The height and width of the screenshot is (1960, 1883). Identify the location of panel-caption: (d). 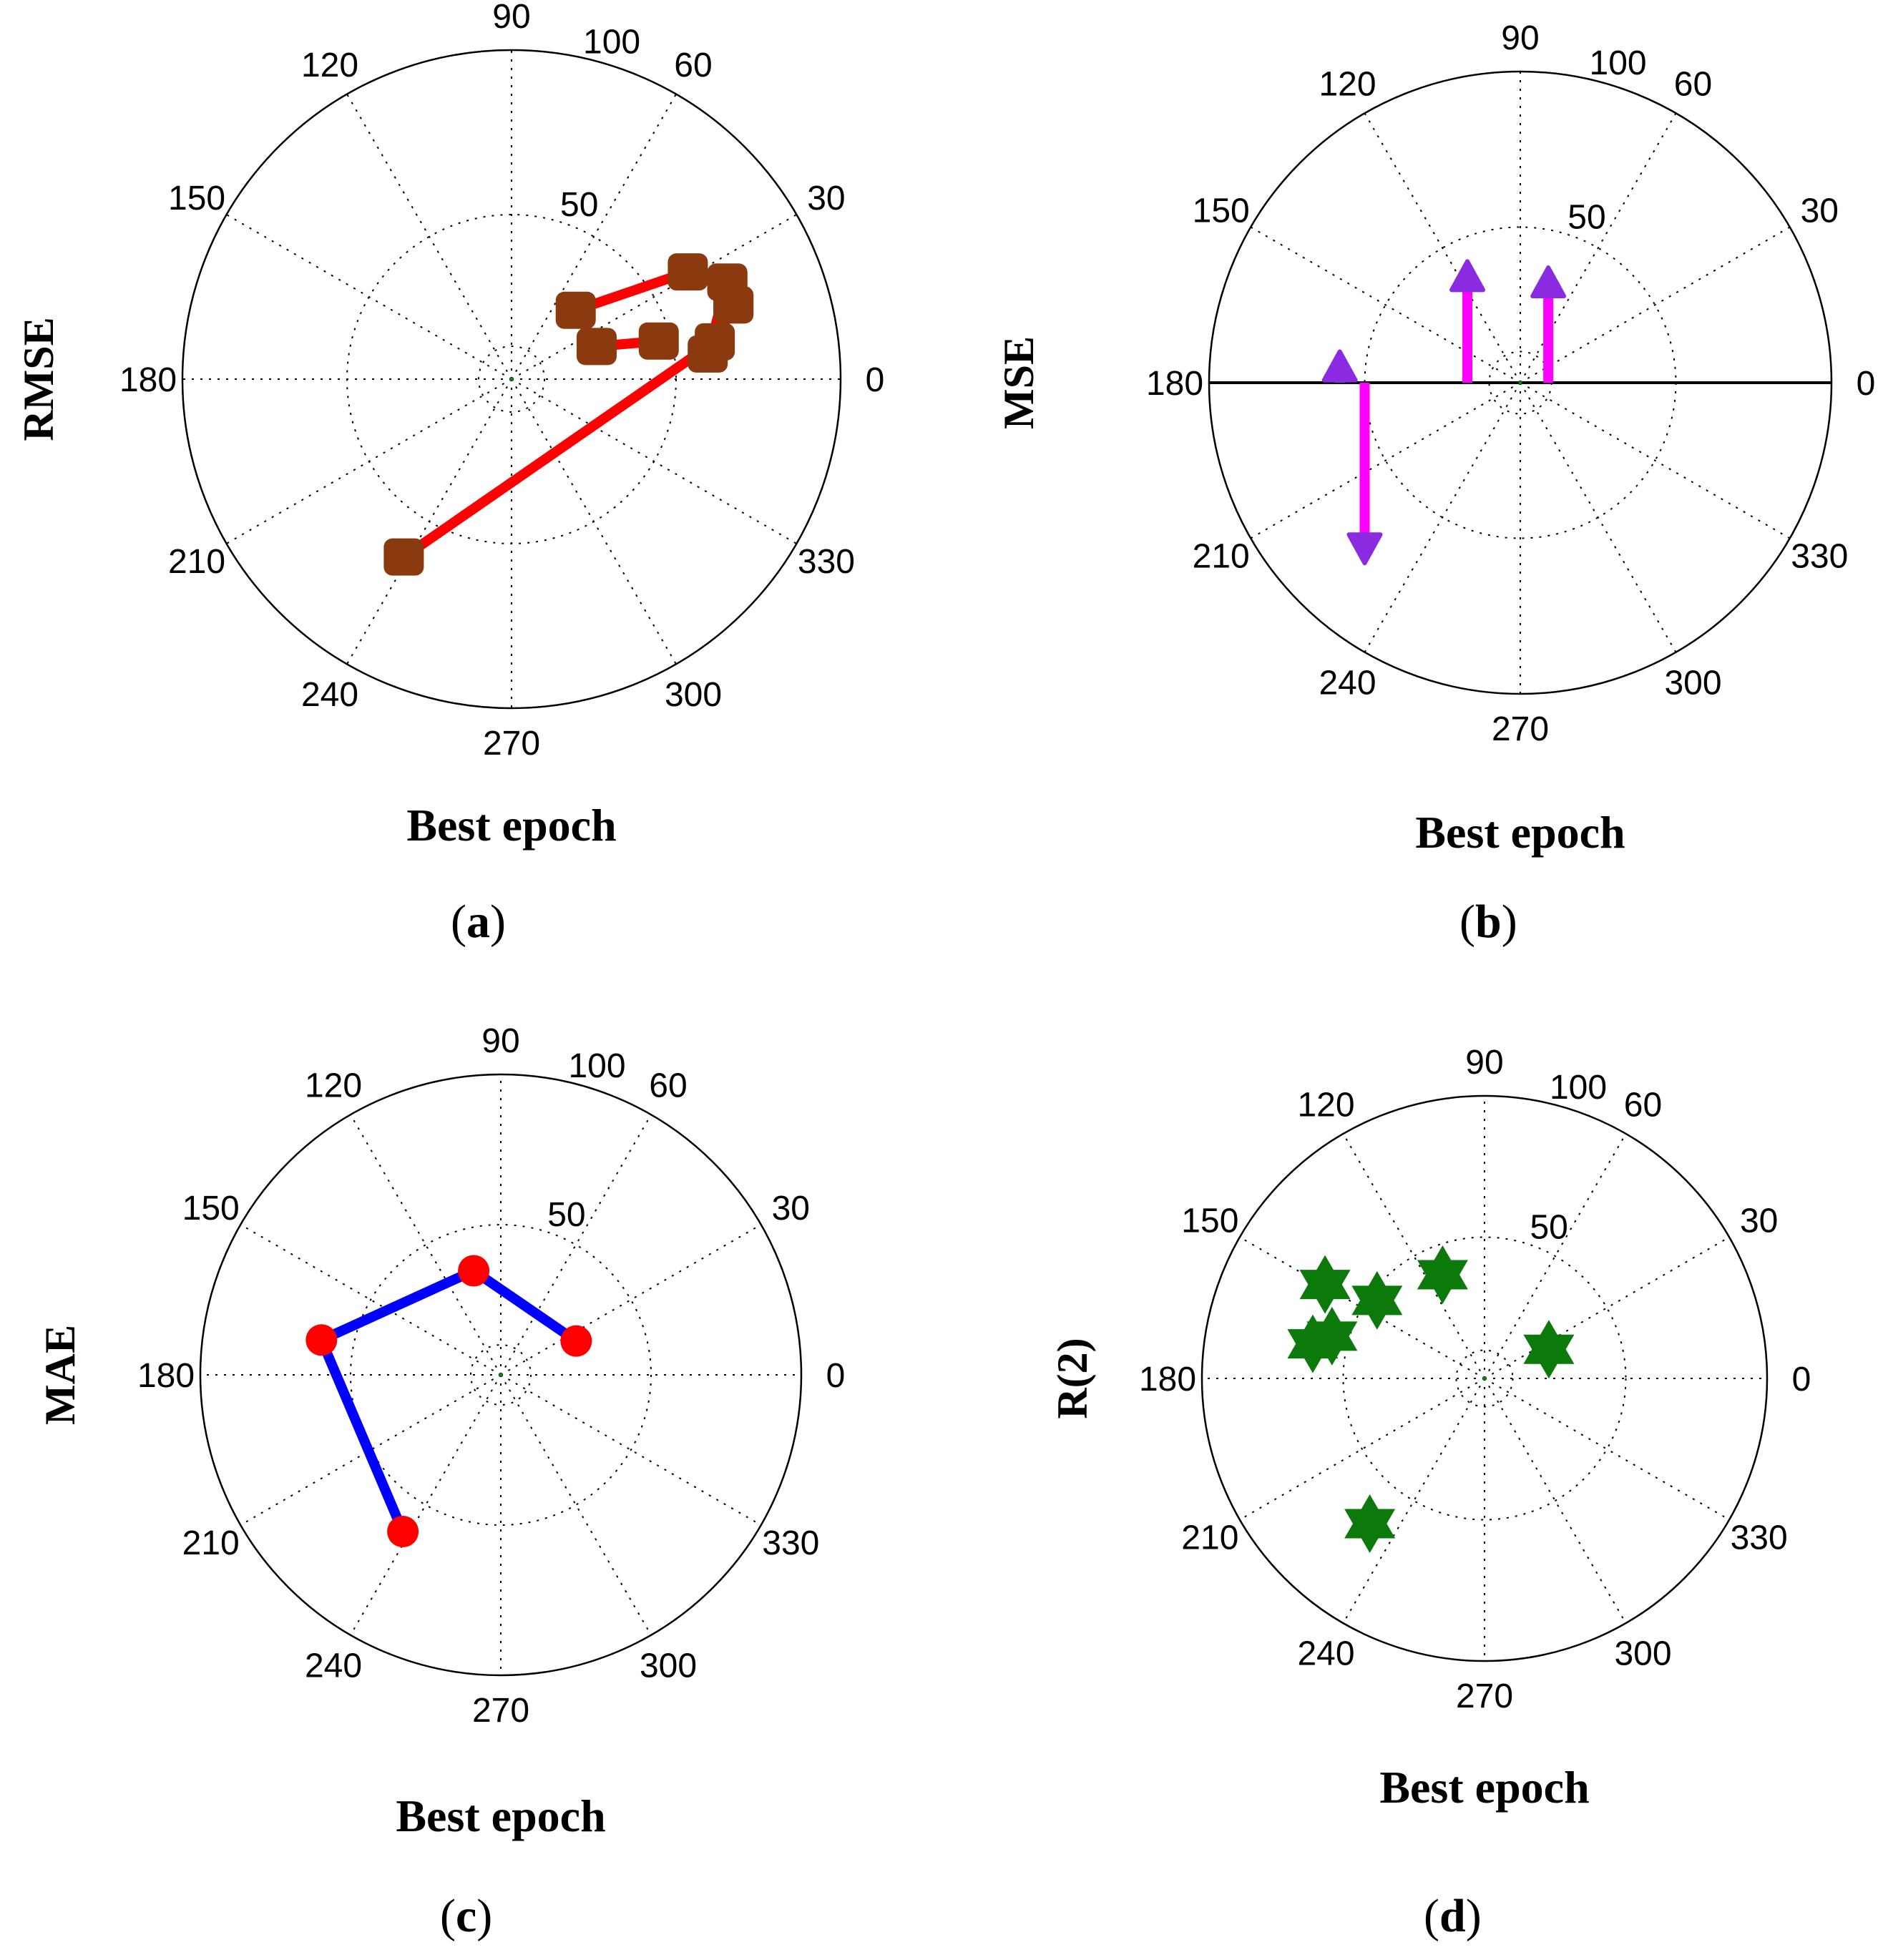
(1453, 1916).